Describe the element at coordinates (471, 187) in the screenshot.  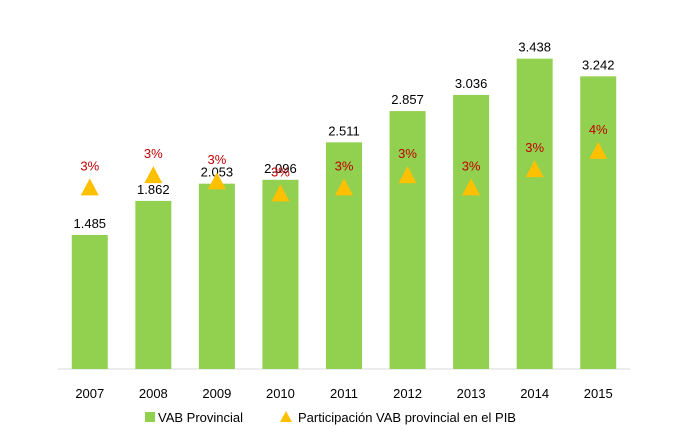
I see `marker-2013` at that location.